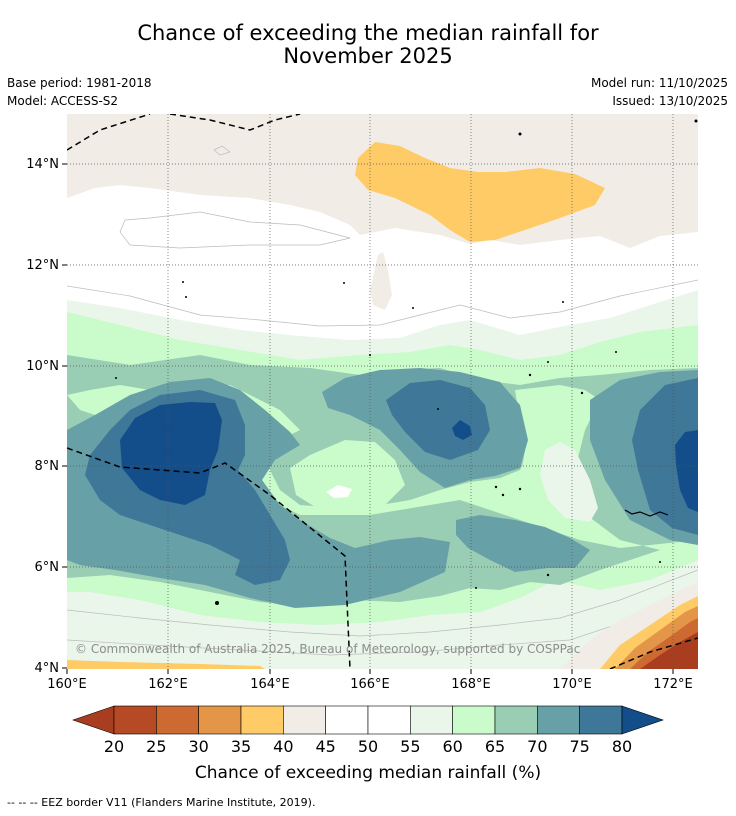 The image size is (736, 816). Describe the element at coordinates (47, 567) in the screenshot. I see `lat-label: 6°N` at that location.